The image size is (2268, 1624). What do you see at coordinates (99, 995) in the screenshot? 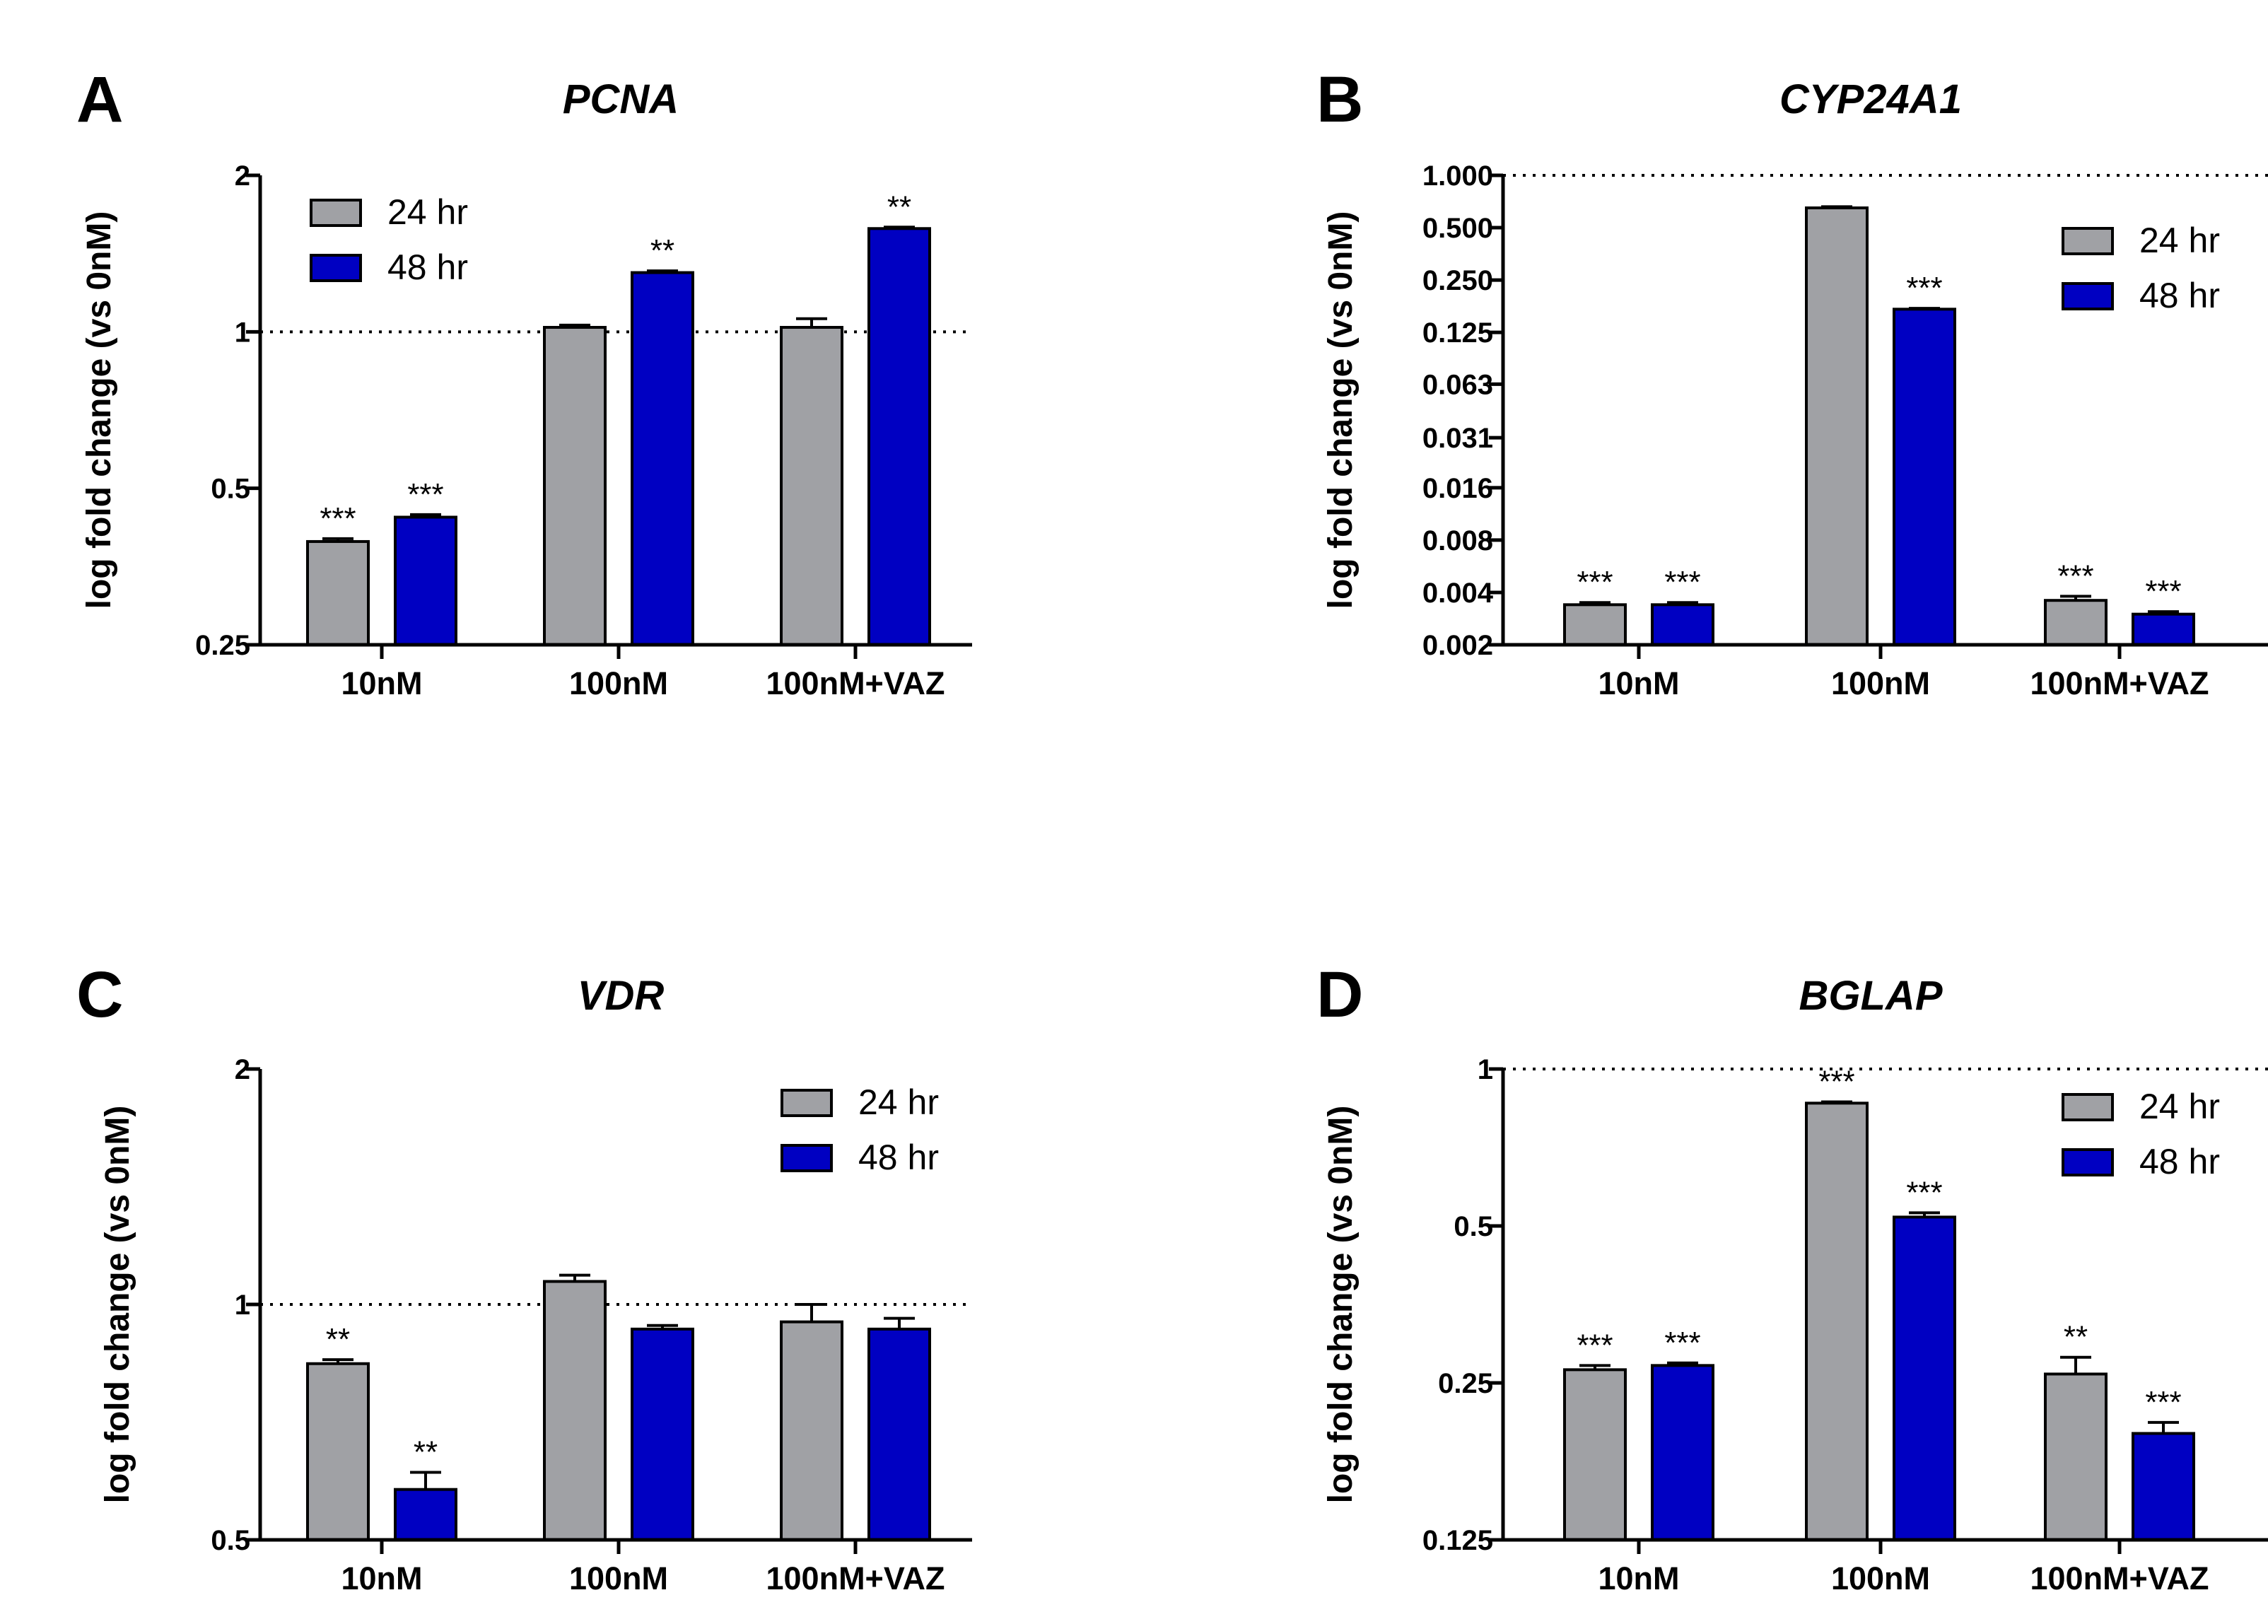
I see `panel-letter: C` at bounding box center [99, 995].